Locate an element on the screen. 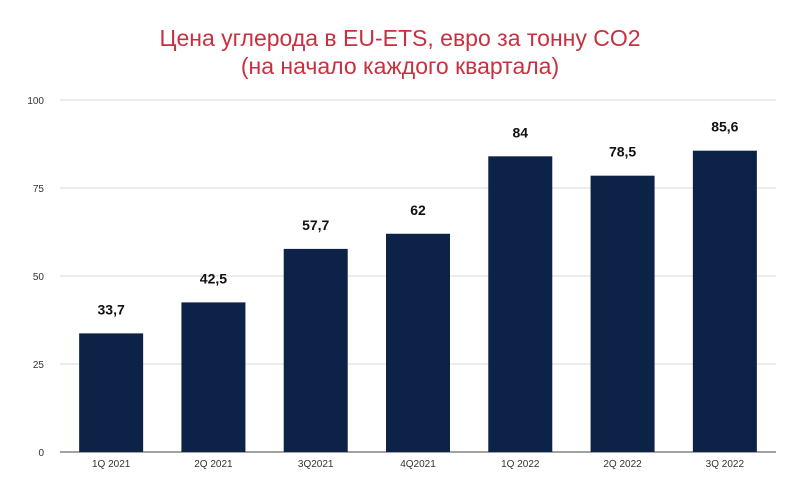  x-tick-label: 2Q 2021 is located at coordinates (213, 464).